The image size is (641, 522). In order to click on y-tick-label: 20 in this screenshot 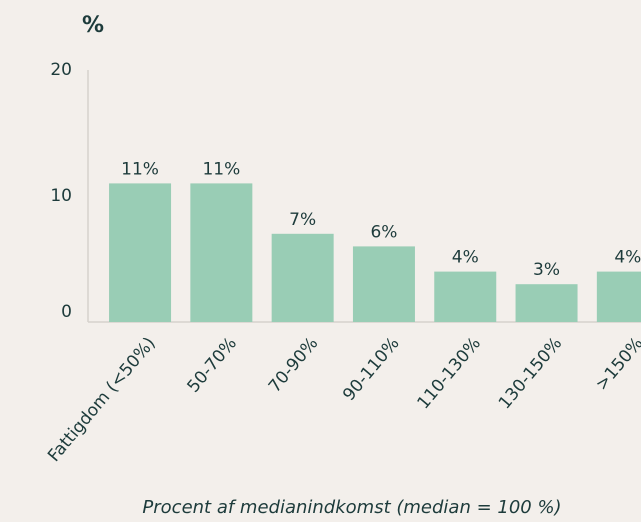, I will do `click(61, 70)`.